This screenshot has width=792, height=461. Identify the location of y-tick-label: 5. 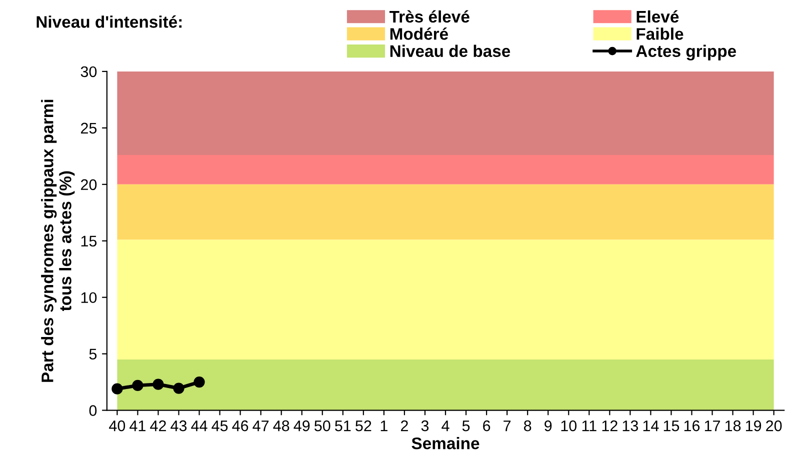
(93, 354).